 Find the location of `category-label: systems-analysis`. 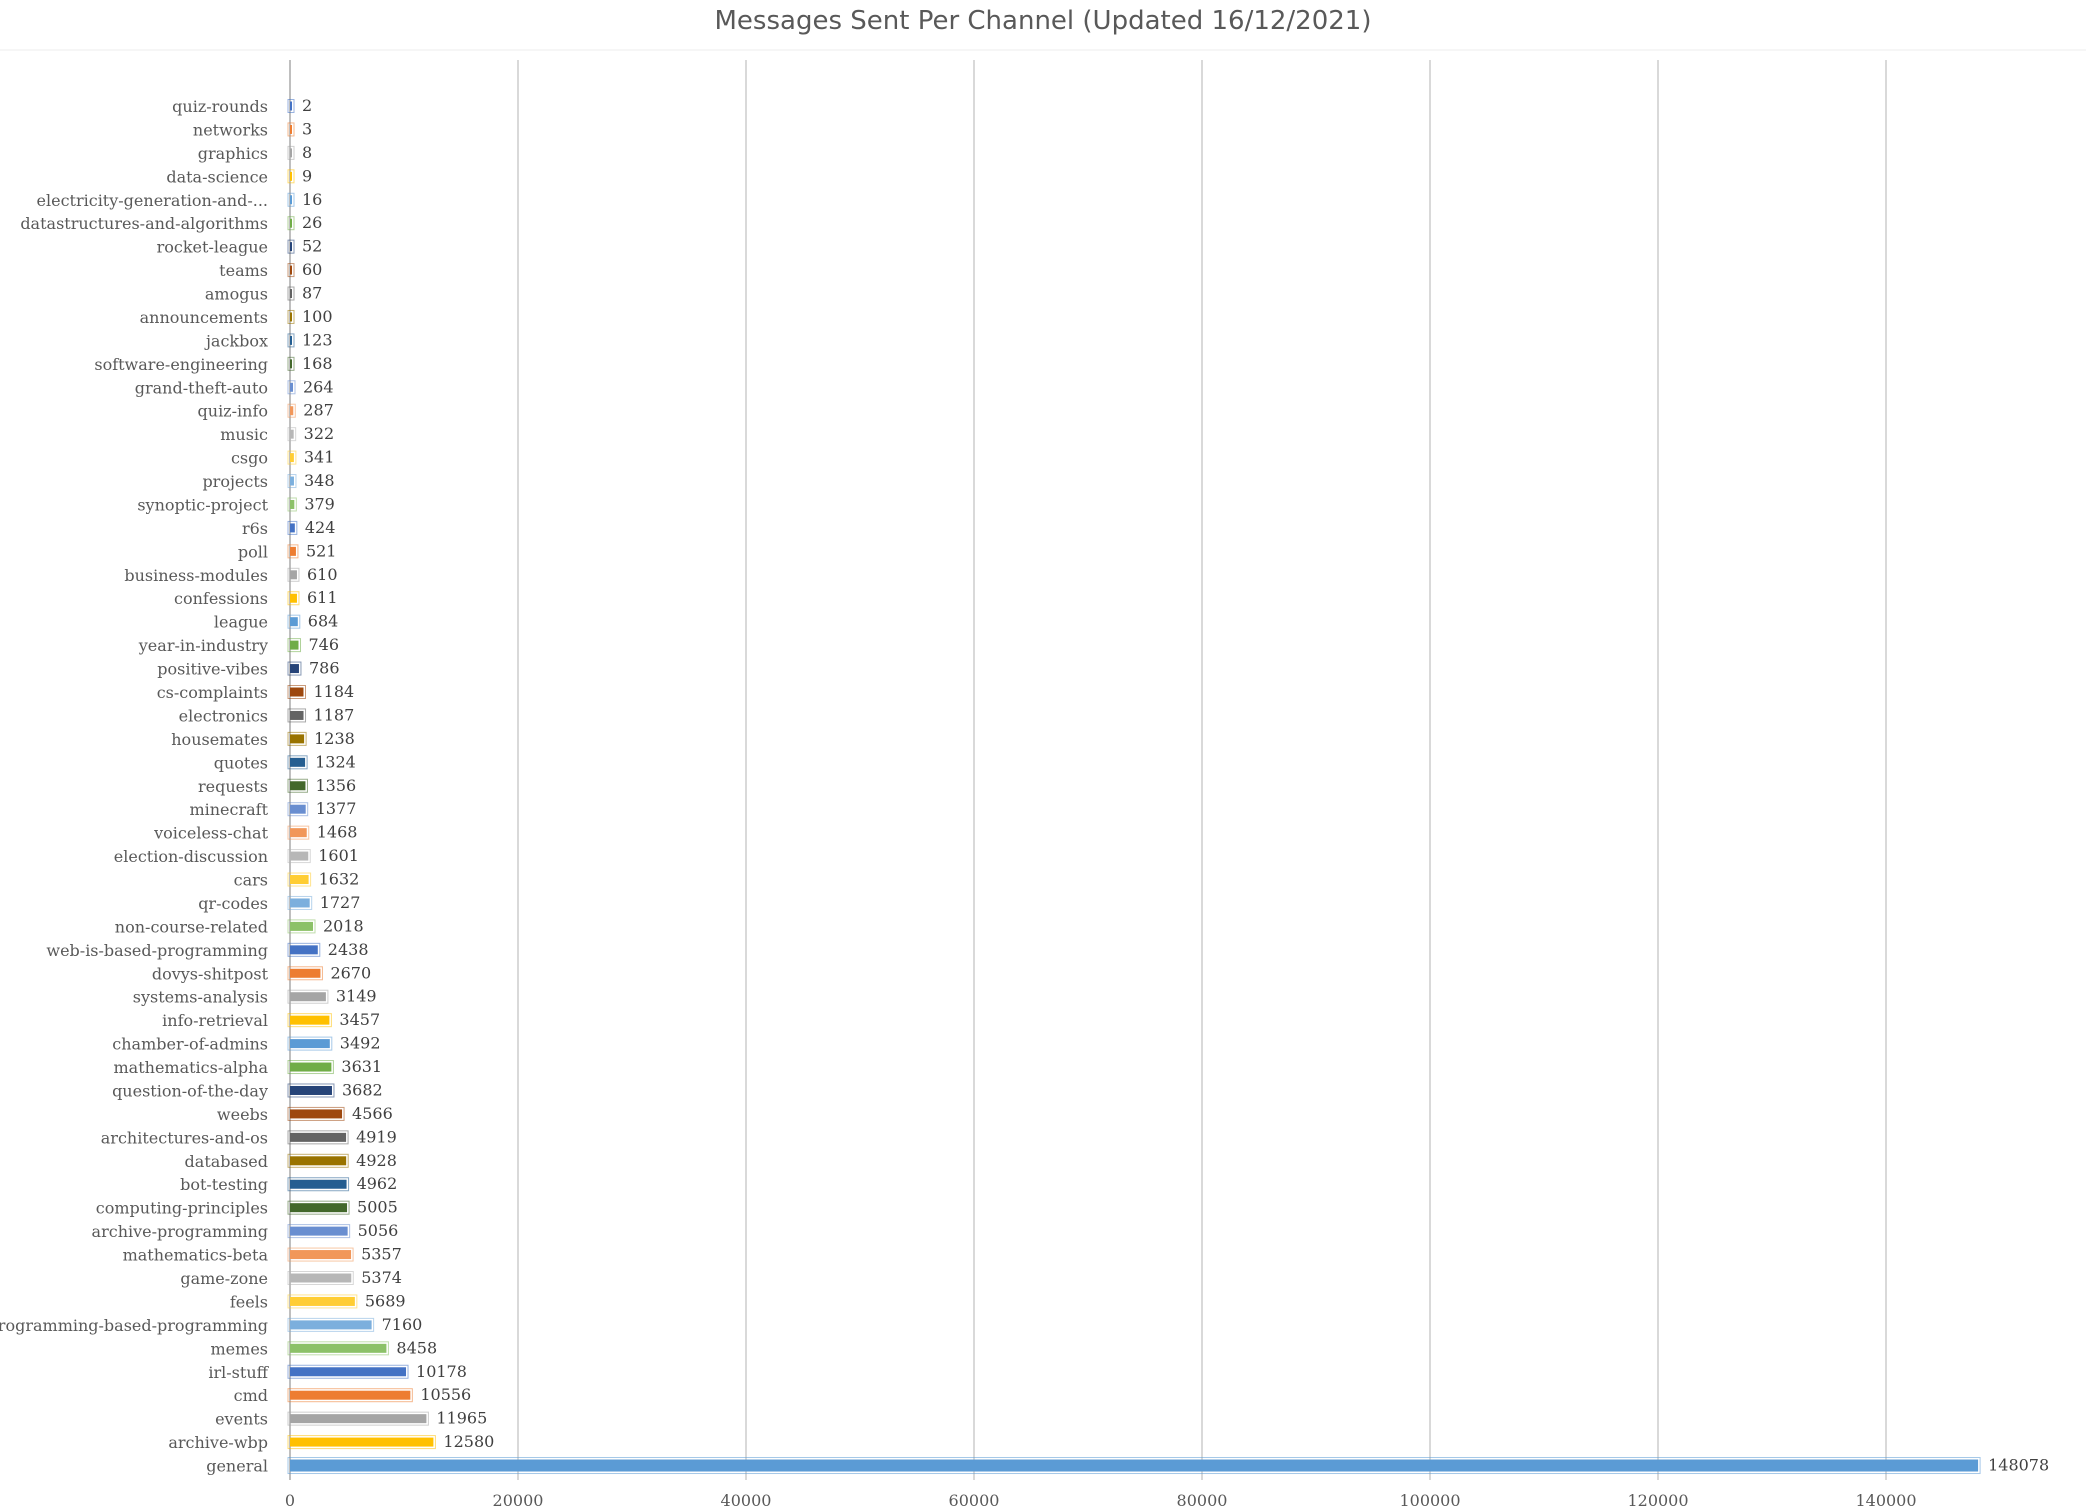

category-label: systems-analysis is located at coordinates (200, 997).